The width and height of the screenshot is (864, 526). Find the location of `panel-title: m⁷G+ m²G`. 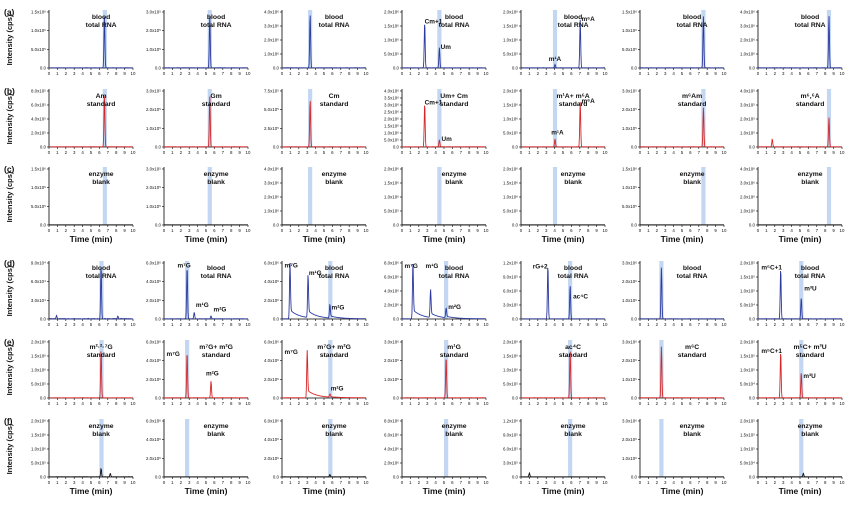

panel-title: m⁷G+ m²G is located at coordinates (334, 347).